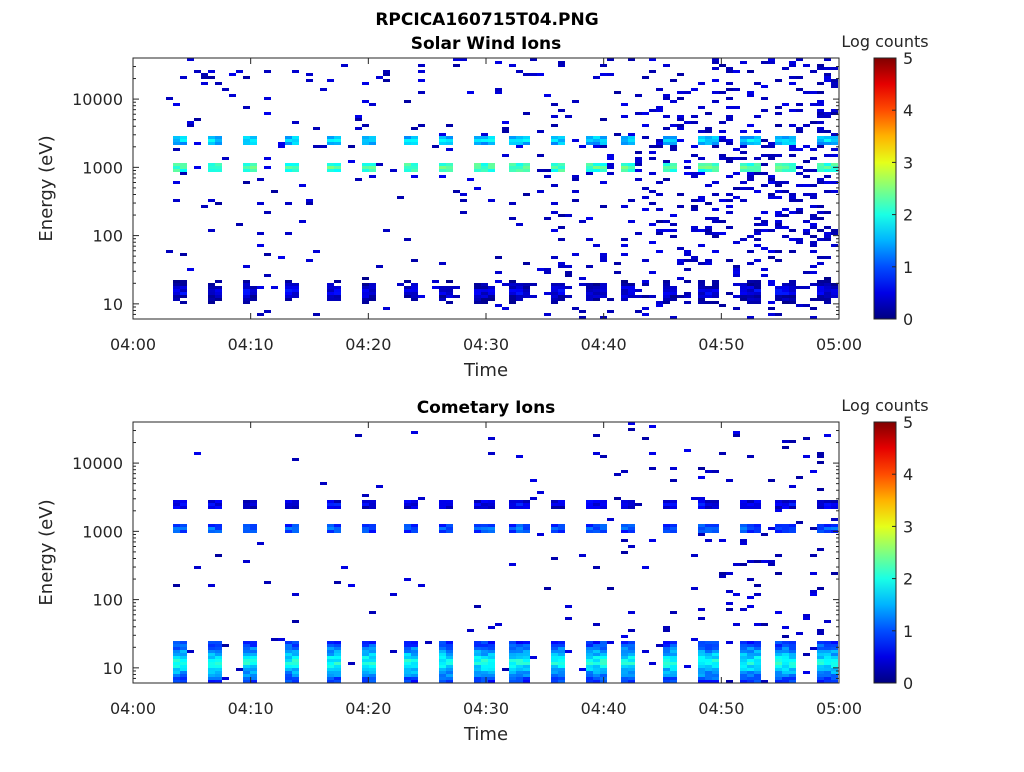  I want to click on colorbar-label: Log counts, so click(884, 41).